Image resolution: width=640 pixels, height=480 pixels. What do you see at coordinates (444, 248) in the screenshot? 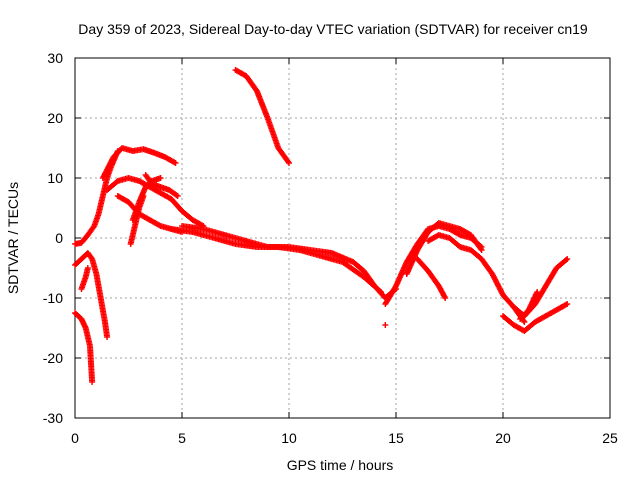
I see `series-arc-o` at bounding box center [444, 248].